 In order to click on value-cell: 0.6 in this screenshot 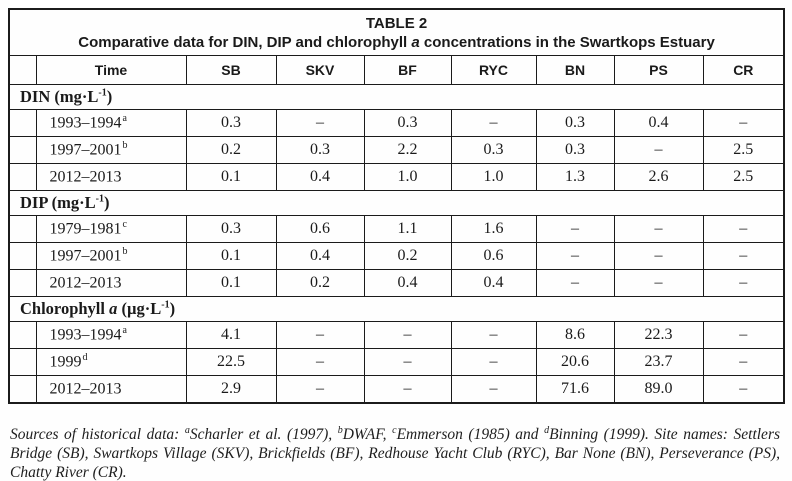, I will do `click(320, 229)`.